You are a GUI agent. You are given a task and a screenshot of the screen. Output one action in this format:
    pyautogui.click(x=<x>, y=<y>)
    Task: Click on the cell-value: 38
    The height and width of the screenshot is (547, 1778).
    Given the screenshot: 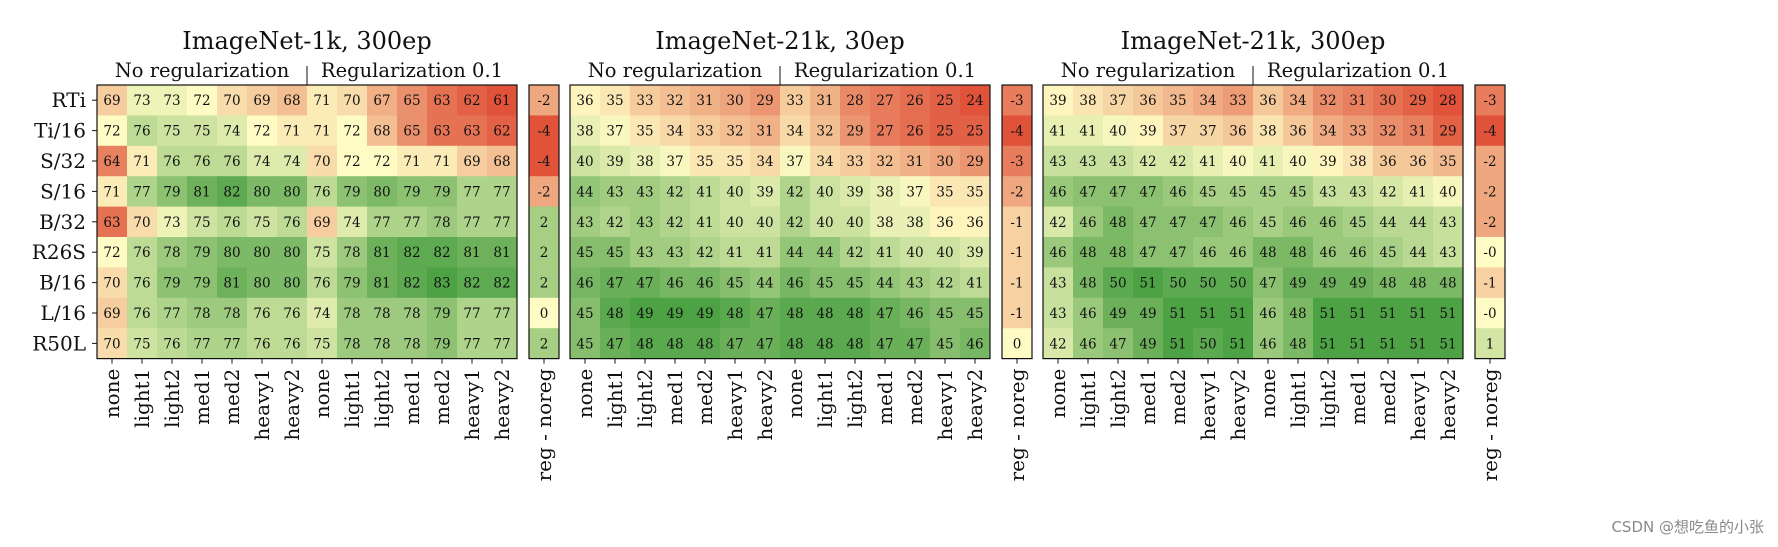 What is the action you would take?
    pyautogui.click(x=1087, y=101)
    